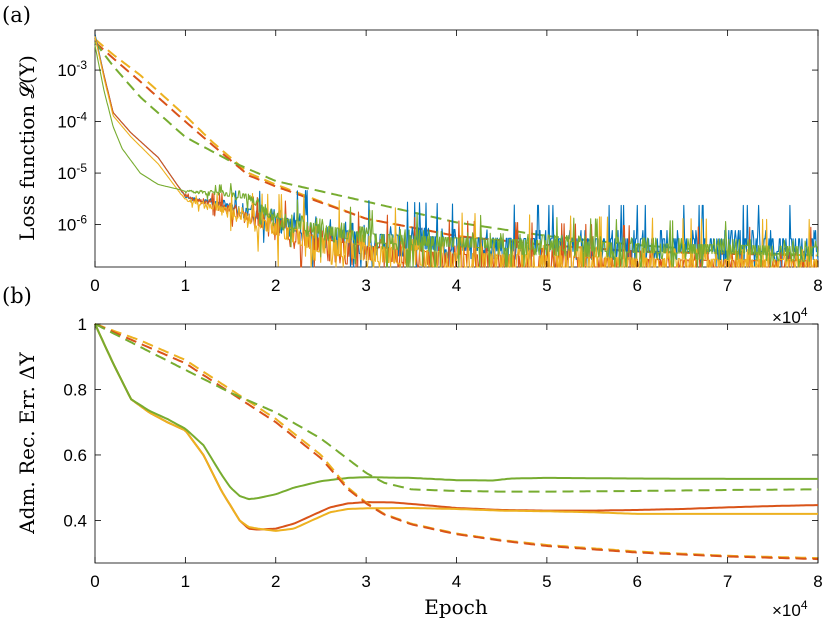 The height and width of the screenshot is (623, 830). Describe the element at coordinates (17, 296) in the screenshot. I see `panel-b-label: (b)` at that location.